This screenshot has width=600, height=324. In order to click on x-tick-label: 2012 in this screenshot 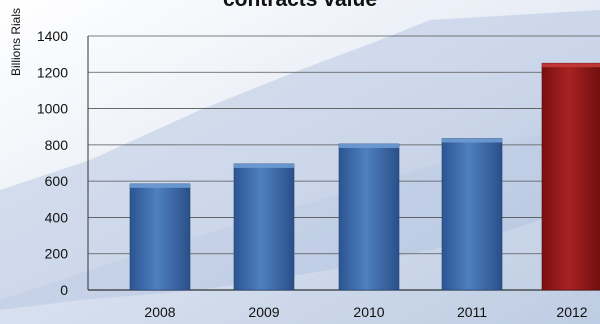, I will do `click(571, 312)`.